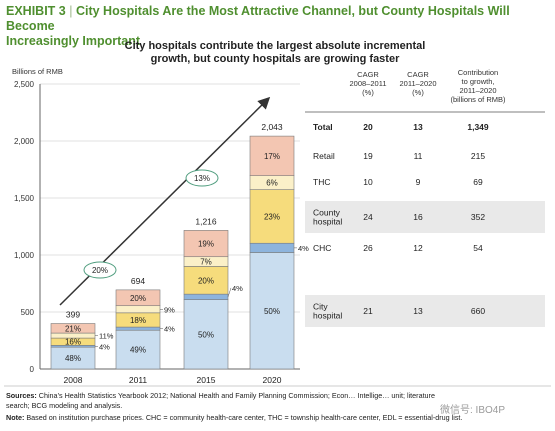 The image size is (555, 431). What do you see at coordinates (73, 315) in the screenshot?
I see `bar-total-label: 399` at bounding box center [73, 315].